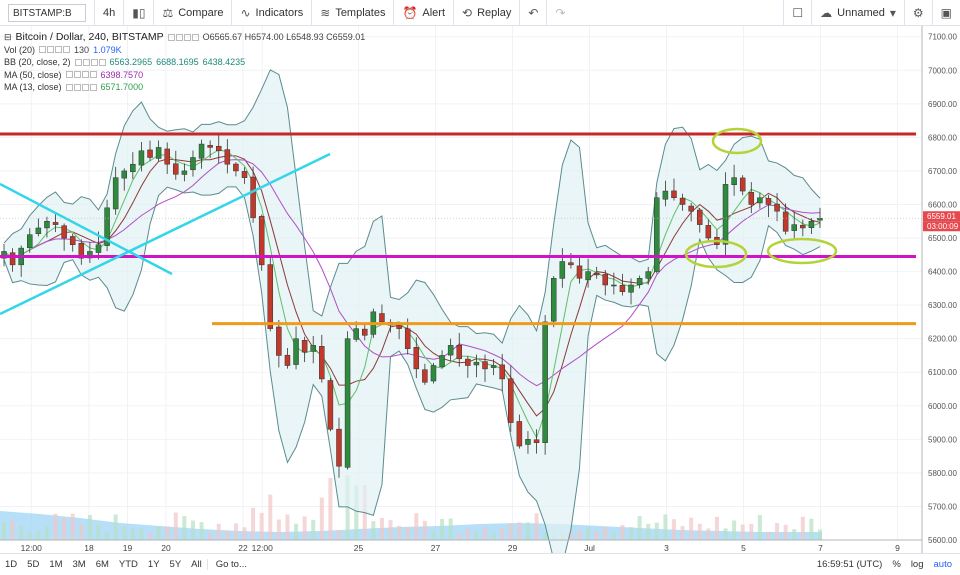 This screenshot has height=575, width=960. I want to click on time-axis: 12:00 18 19 20 22 12:00 25 27 29 Jul 3 5 7 9, so click(461, 546).